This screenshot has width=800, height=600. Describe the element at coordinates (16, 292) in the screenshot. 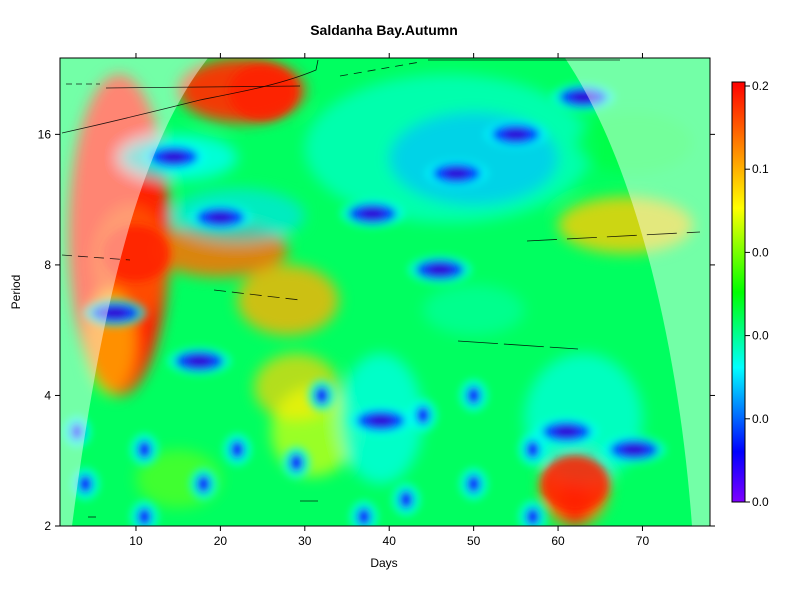

I see `y-axis-label: Period` at that location.